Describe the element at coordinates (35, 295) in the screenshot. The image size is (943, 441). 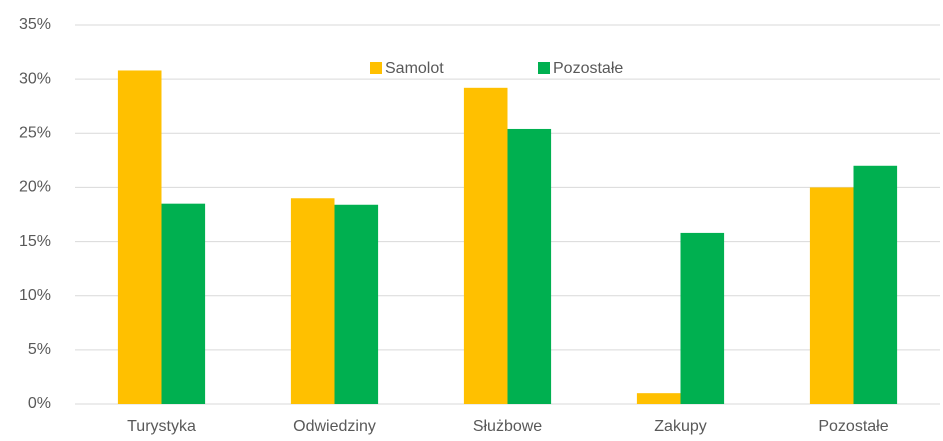
I see `y-tick-label: 10%` at that location.